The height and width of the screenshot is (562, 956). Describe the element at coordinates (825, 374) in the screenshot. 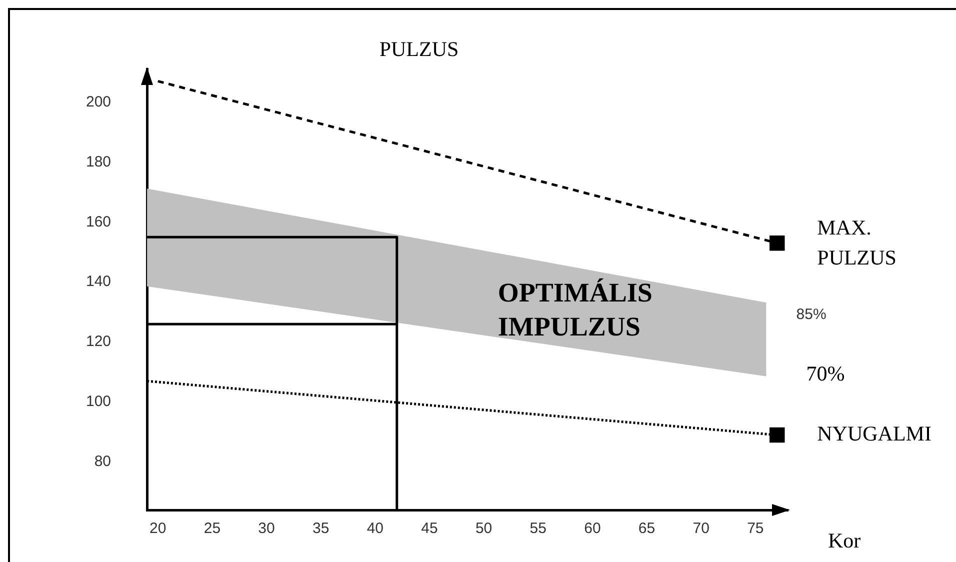

I see `series-label: 70%` at that location.